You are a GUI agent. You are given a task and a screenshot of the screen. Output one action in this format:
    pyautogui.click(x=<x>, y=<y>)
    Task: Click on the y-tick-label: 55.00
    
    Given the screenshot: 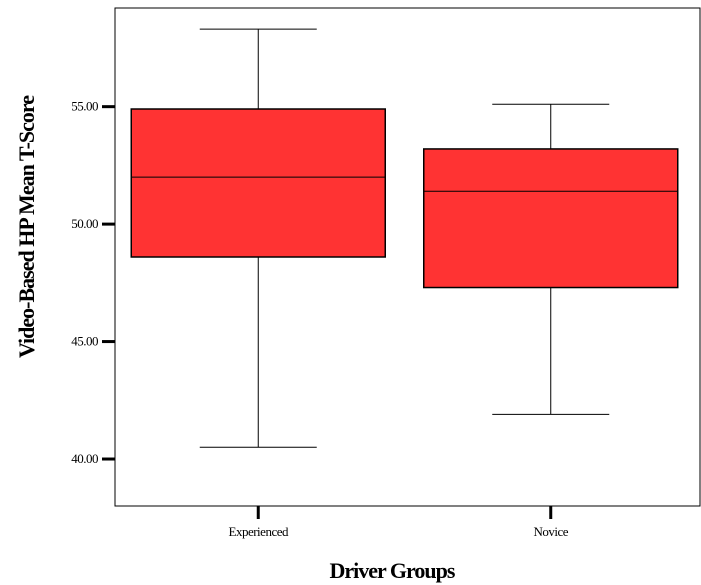 What is the action you would take?
    pyautogui.click(x=84, y=106)
    